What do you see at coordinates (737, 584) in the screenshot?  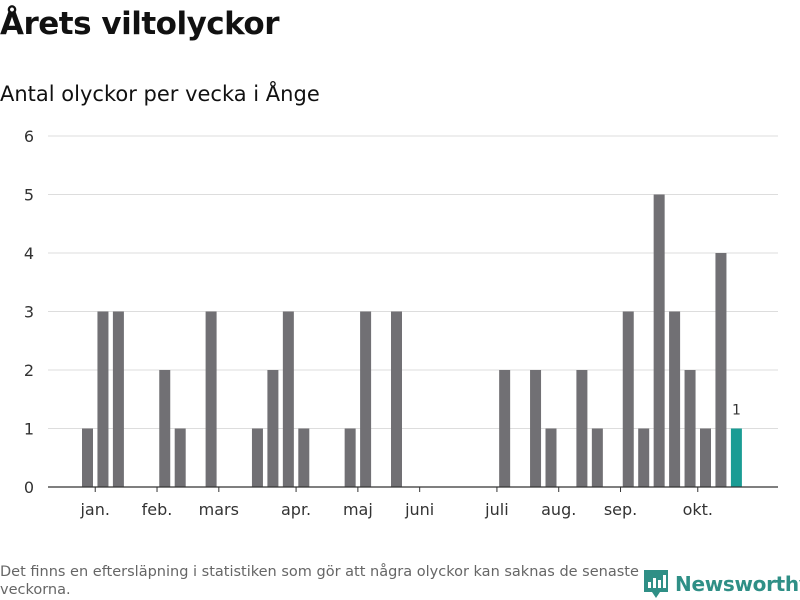 I see `brand-name: Newsworthy` at bounding box center [737, 584].